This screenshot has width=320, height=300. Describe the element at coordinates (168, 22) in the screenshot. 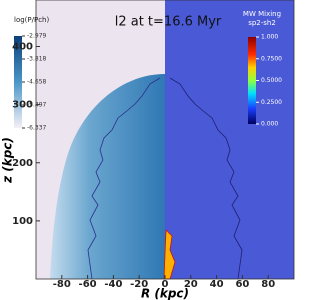

I see `title: l2 at t=16.6 Myr` at that location.